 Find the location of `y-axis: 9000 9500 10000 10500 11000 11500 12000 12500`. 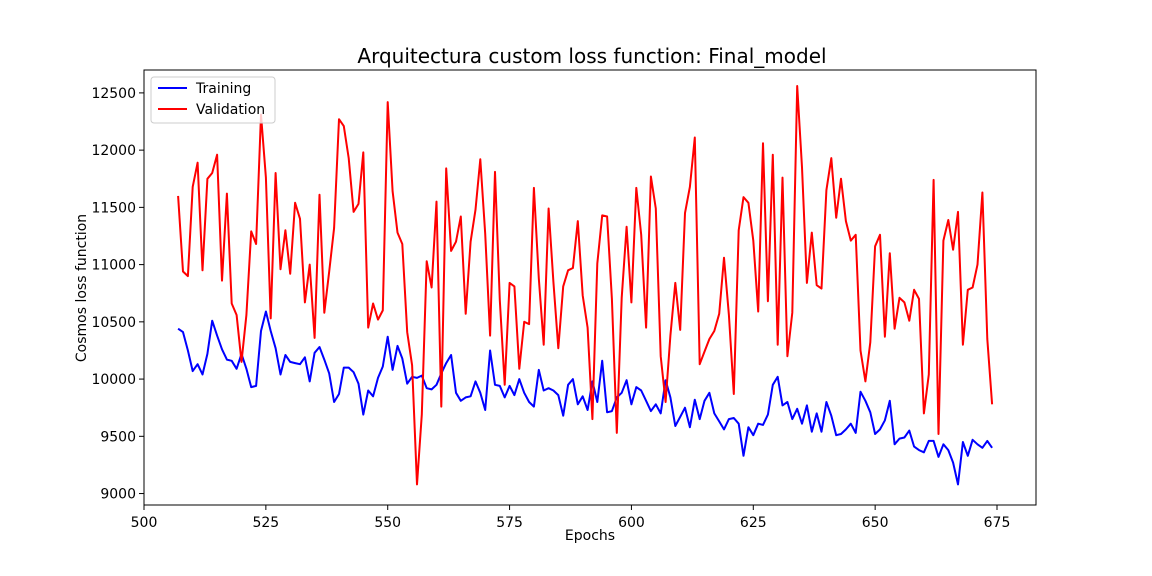

y-axis: 9000 9500 10000 10500 11000 11500 12000 12500 is located at coordinates (117, 294).